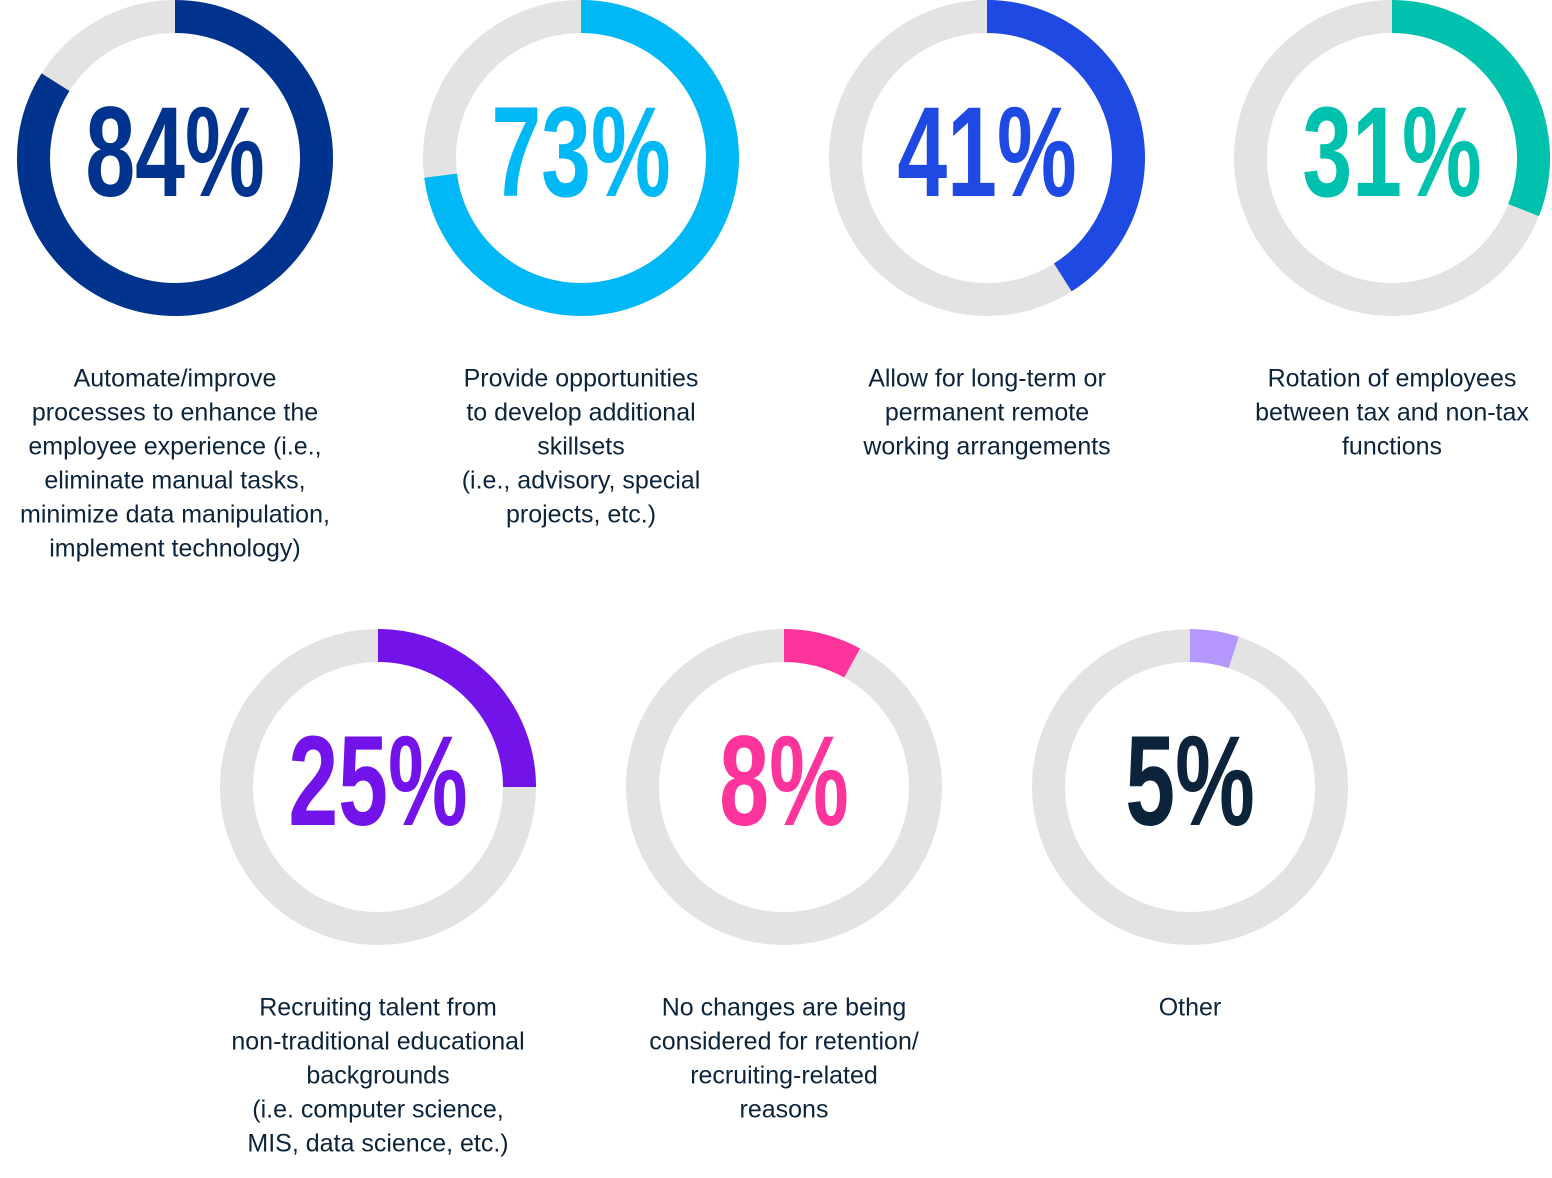 The width and height of the screenshot is (1552, 1178). Describe the element at coordinates (580, 413) in the screenshot. I see `category-label: to develop additional` at that location.